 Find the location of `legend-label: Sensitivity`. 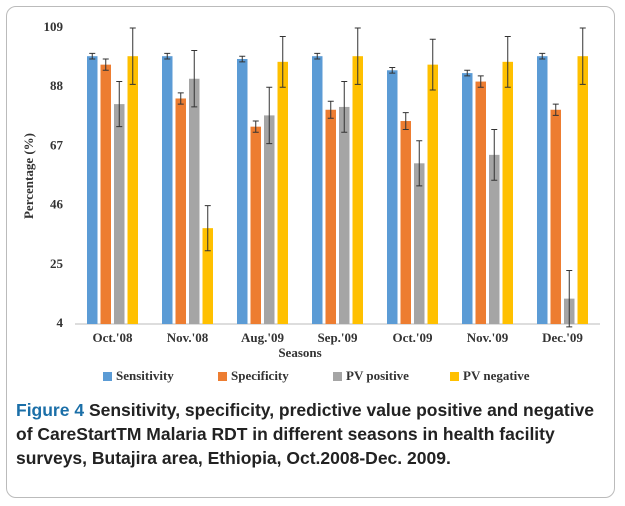

legend-label: Sensitivity is located at coordinates (145, 375).